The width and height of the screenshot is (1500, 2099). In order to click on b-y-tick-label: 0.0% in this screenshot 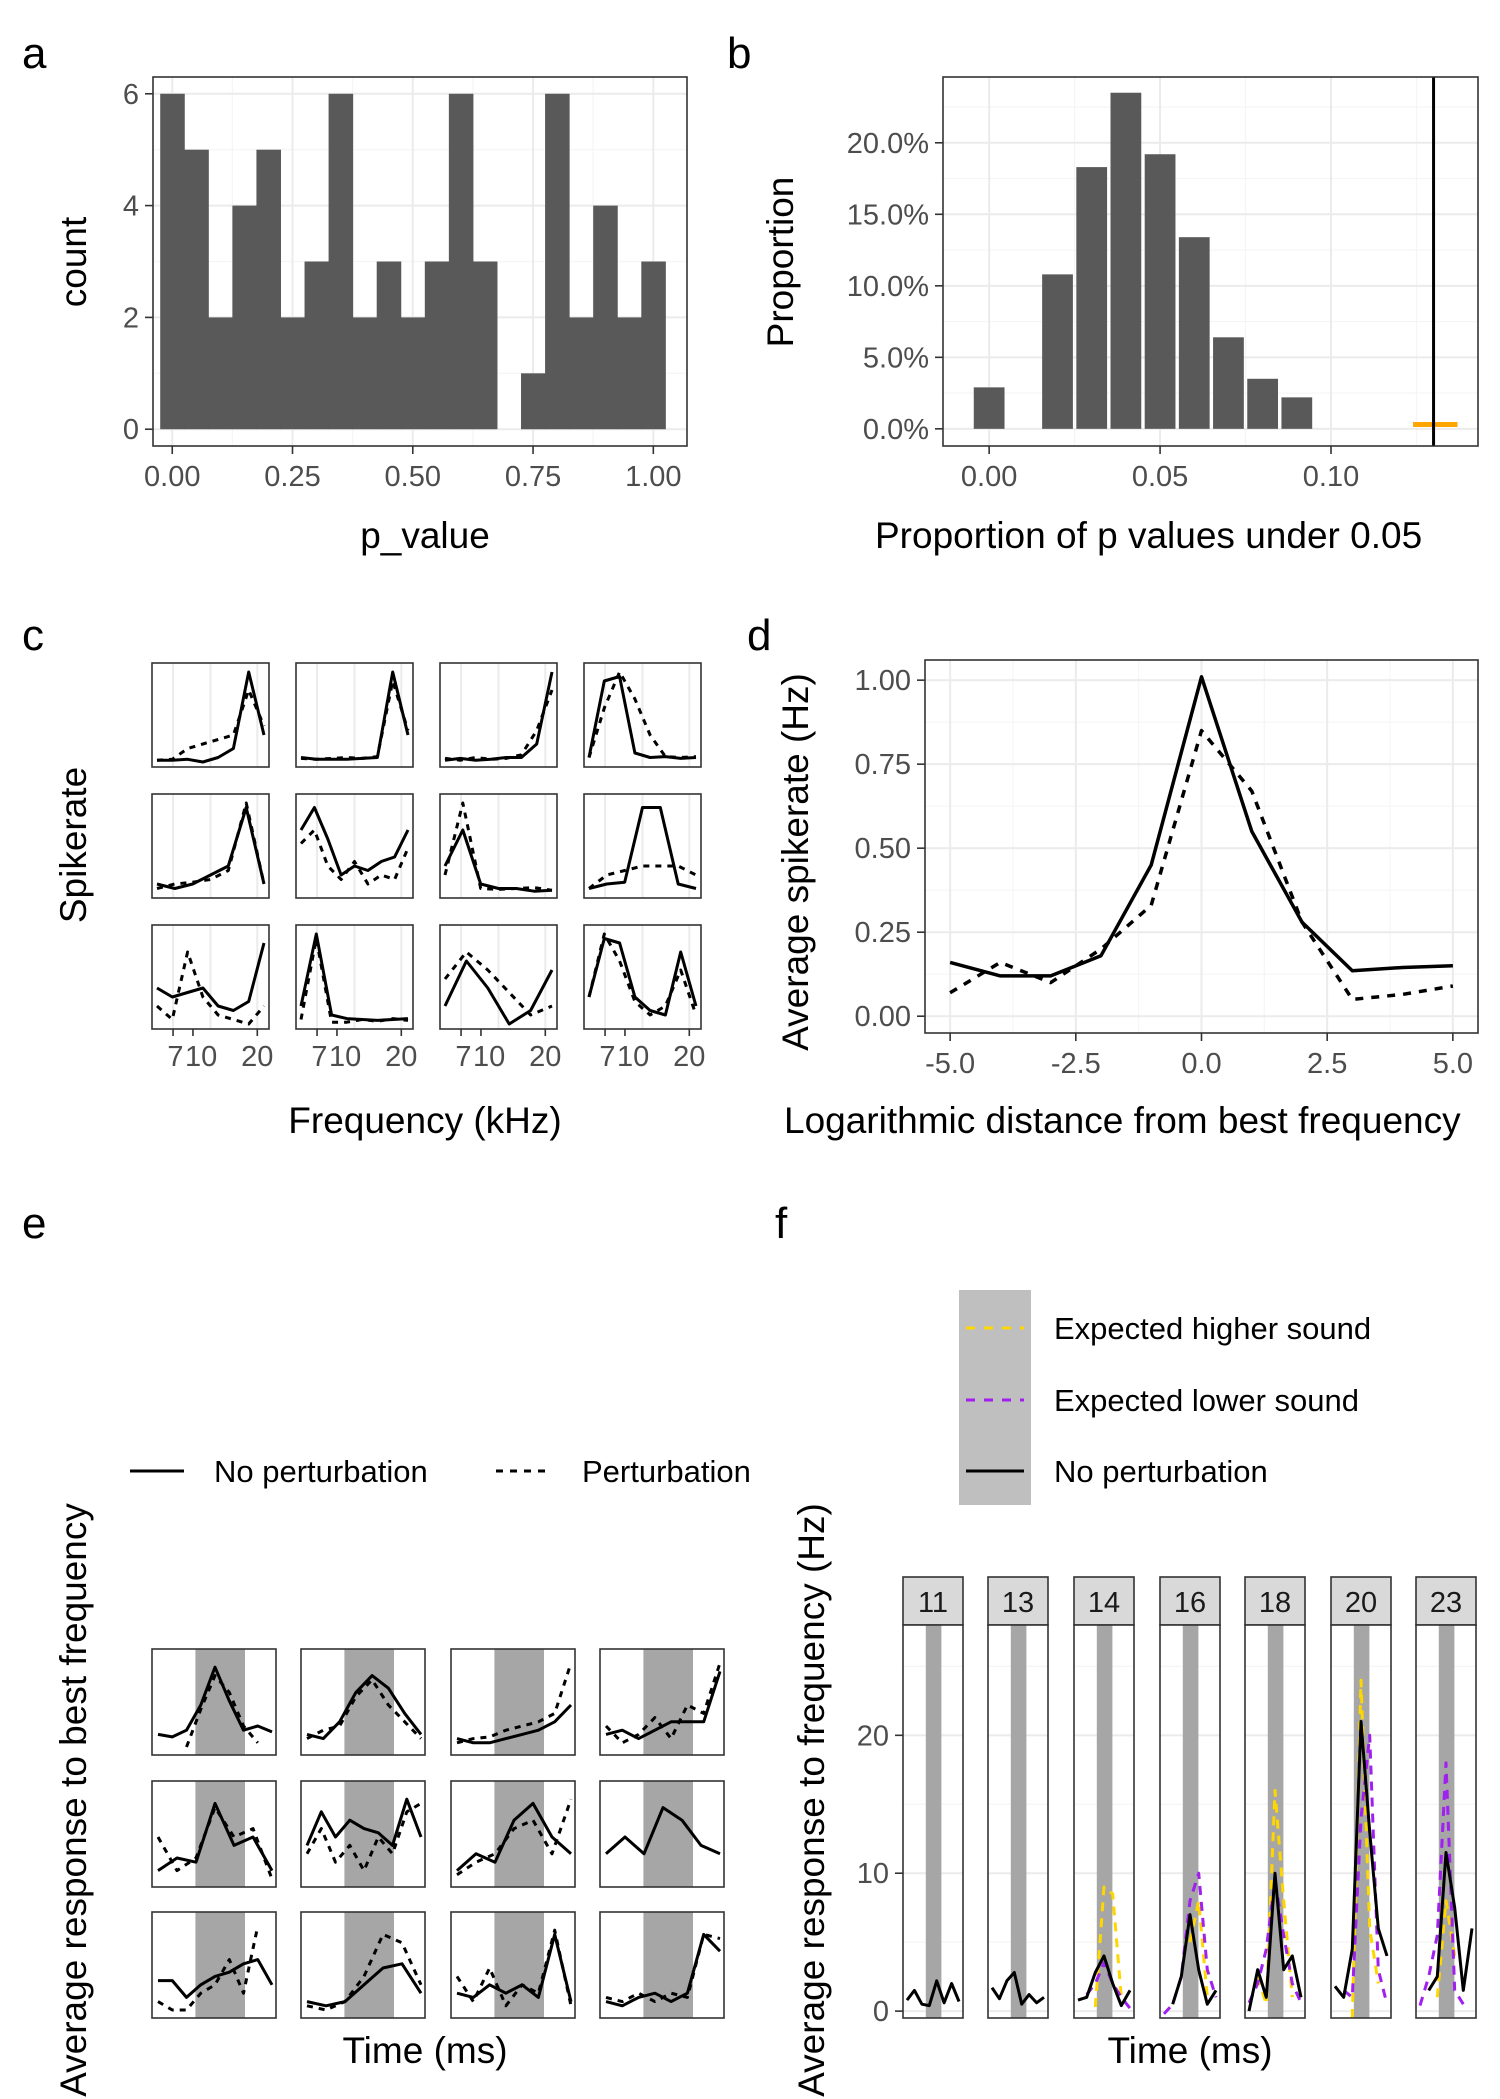, I will do `click(896, 430)`.